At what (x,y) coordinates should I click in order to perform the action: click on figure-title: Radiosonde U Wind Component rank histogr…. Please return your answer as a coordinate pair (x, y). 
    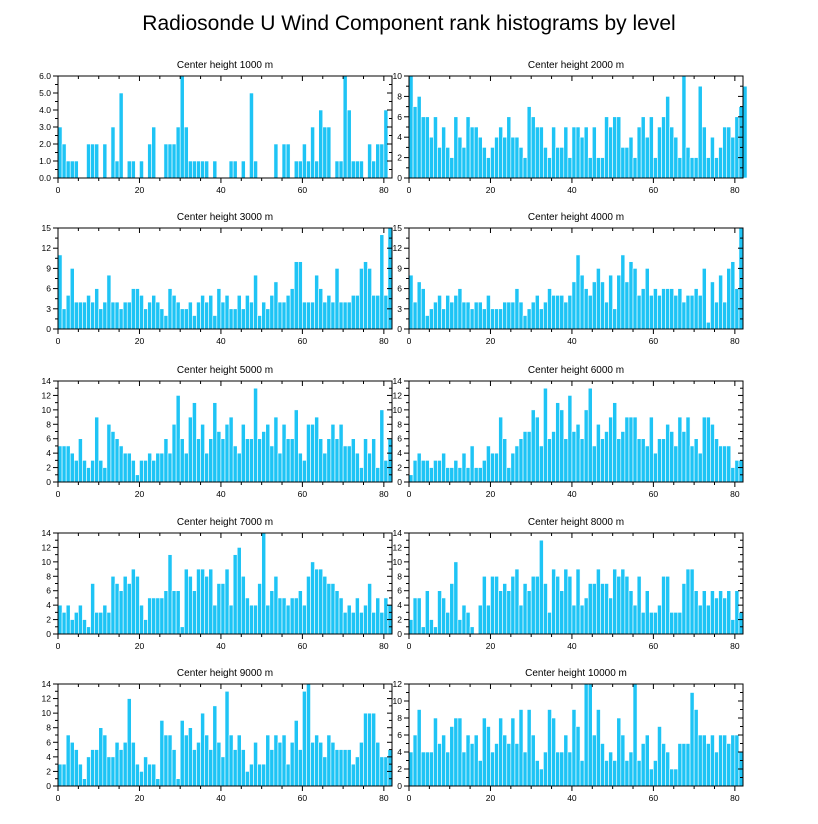
    Looking at the image, I should click on (408, 23).